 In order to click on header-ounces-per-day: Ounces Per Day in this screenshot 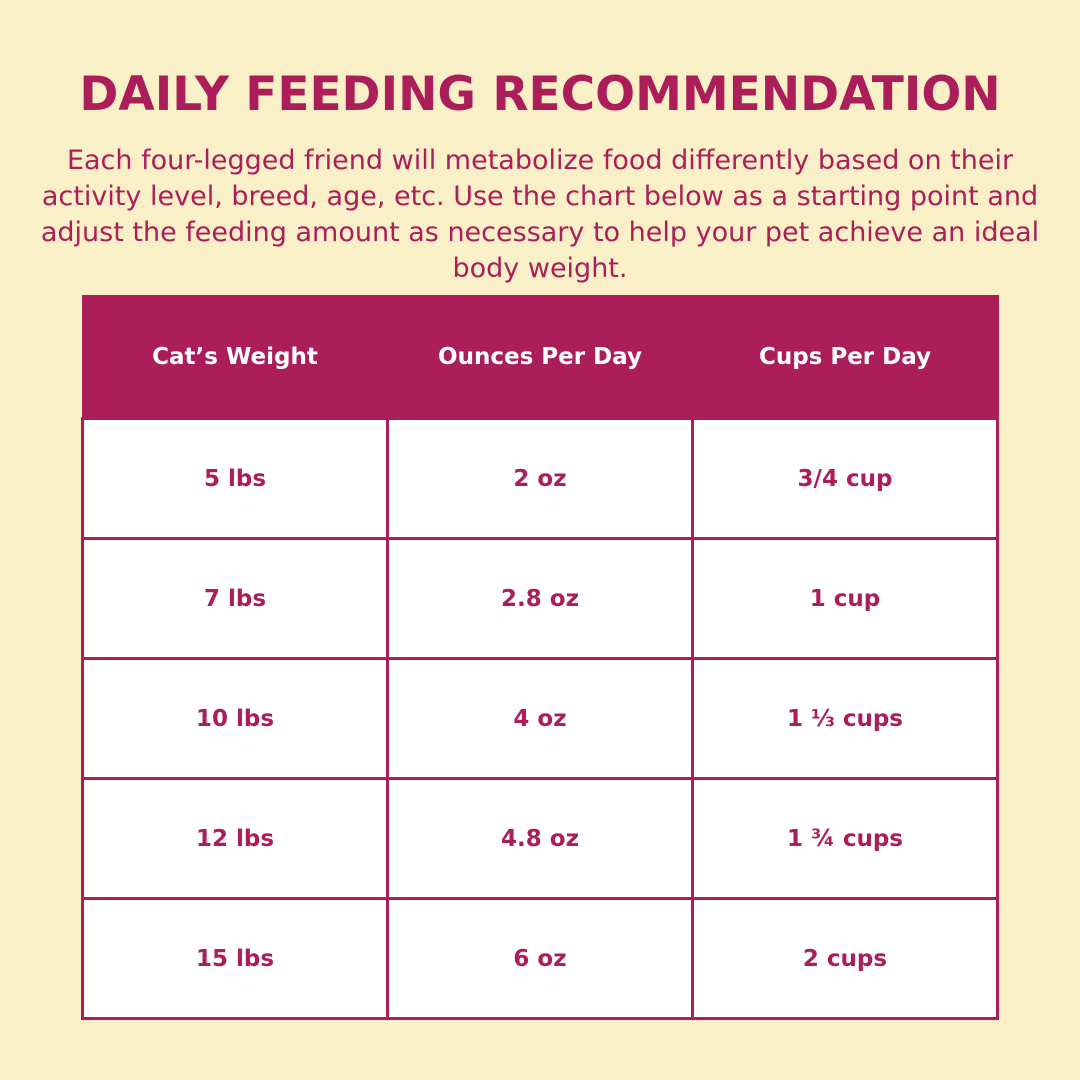, I will do `click(540, 357)`.